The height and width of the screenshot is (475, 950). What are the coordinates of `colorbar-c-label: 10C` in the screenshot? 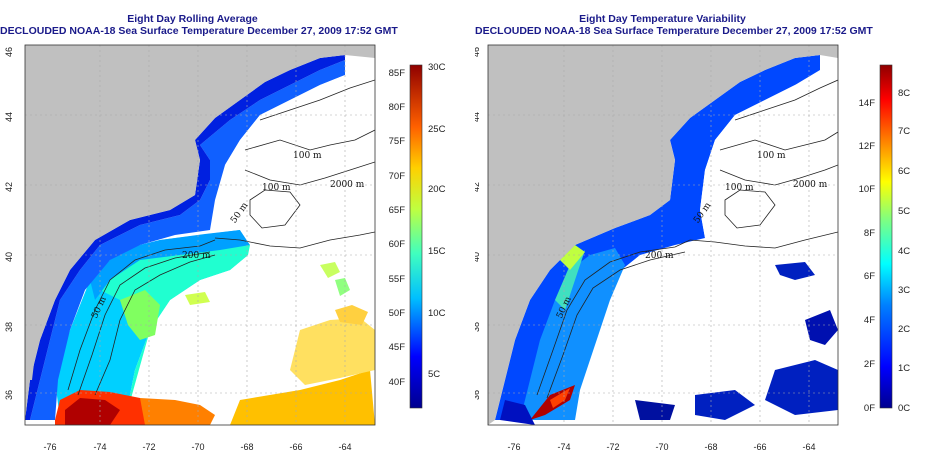 It's located at (437, 313).